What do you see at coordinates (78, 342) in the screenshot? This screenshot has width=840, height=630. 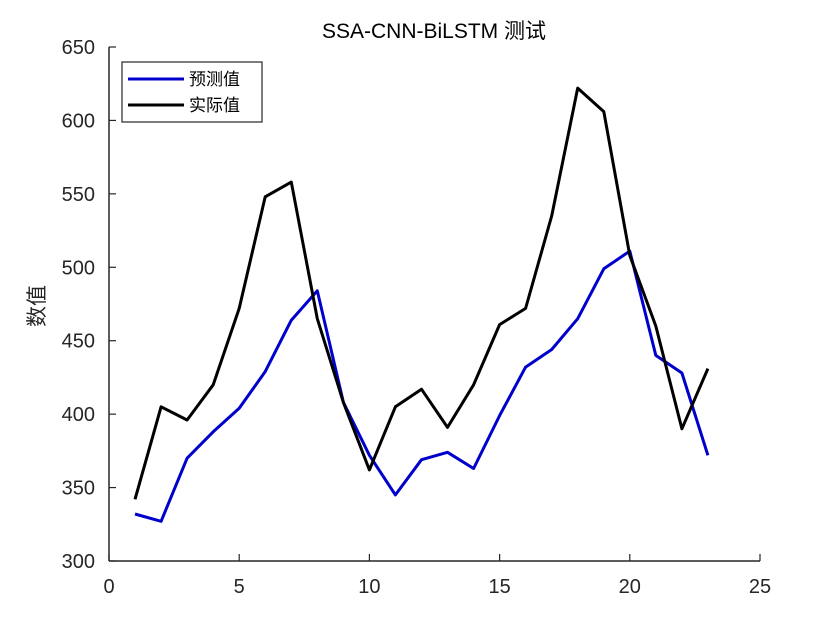 I see `y-tick-label: 450` at bounding box center [78, 342].